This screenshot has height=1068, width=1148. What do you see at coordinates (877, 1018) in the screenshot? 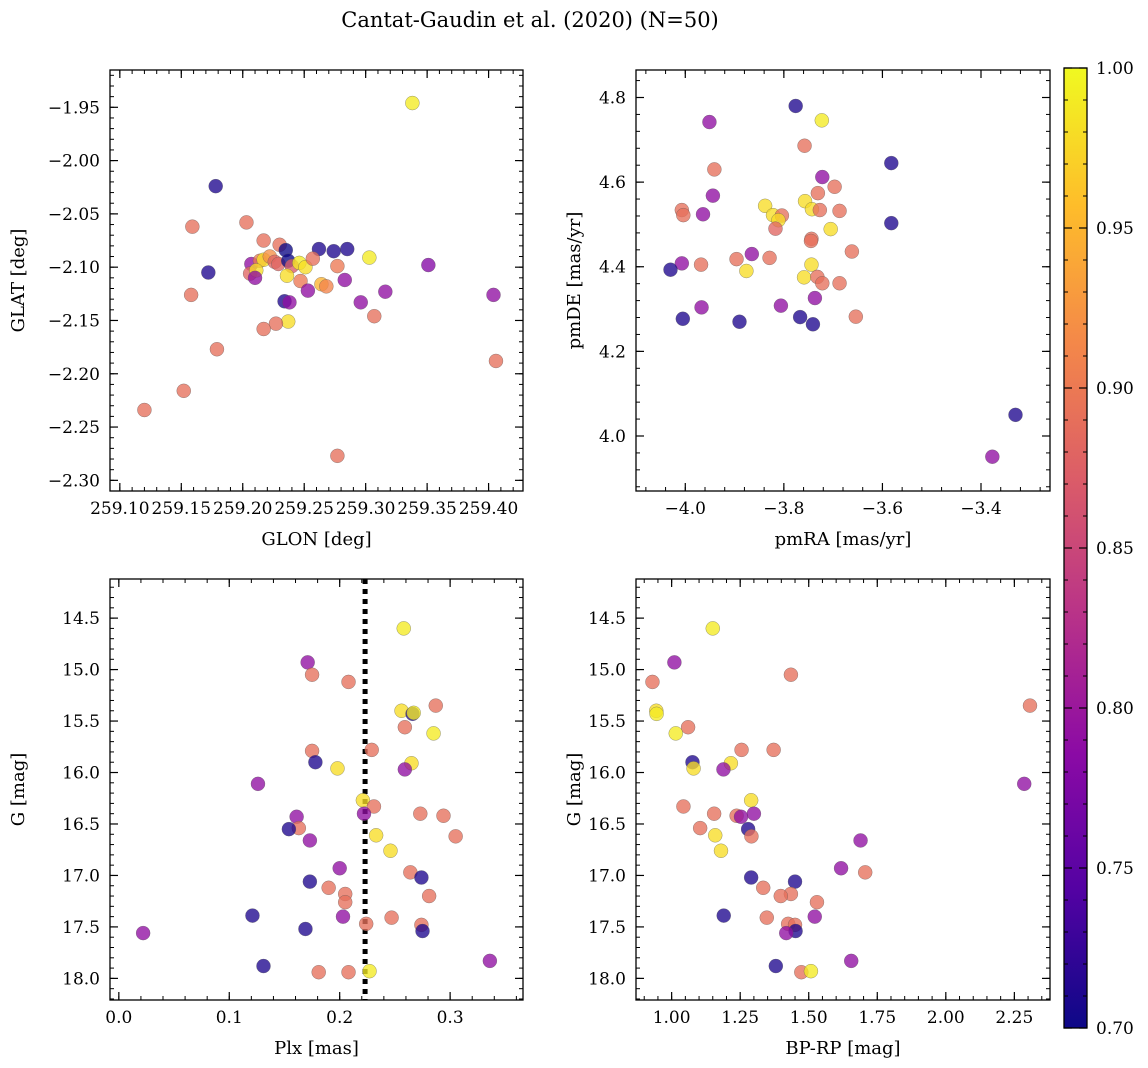
I see `x-tick-label: 1.75` at bounding box center [877, 1018].